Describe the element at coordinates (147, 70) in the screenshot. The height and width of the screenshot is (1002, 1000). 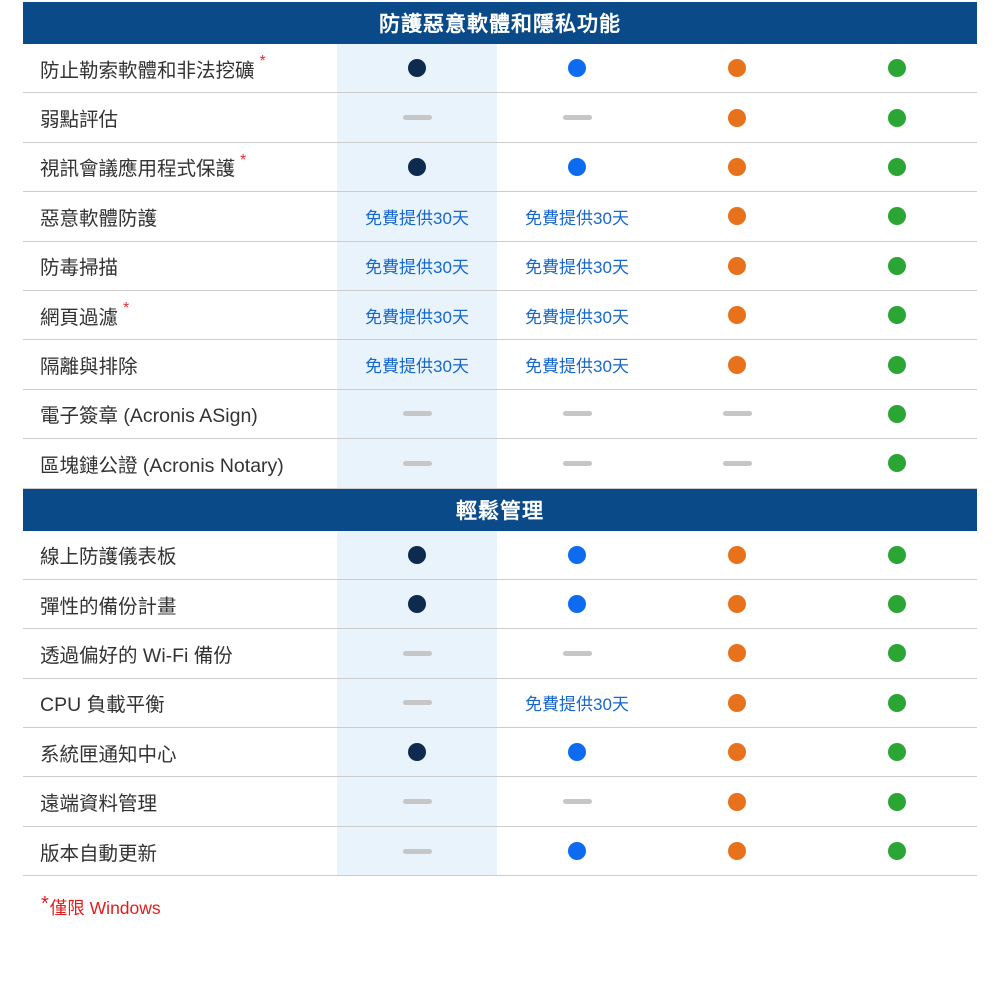
I see `feature-label: 防止勒索軟體和非法挖礦` at that location.